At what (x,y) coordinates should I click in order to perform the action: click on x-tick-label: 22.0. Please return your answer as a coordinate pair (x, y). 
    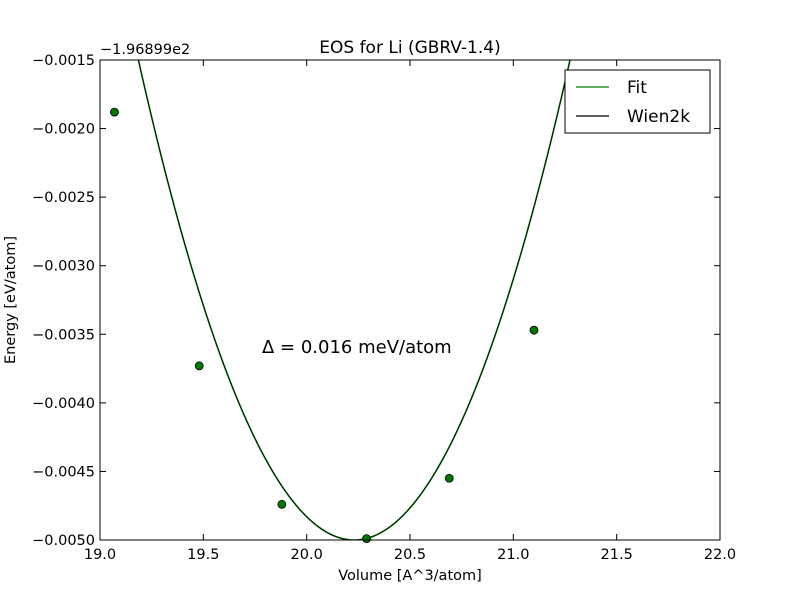
    Looking at the image, I should click on (720, 555).